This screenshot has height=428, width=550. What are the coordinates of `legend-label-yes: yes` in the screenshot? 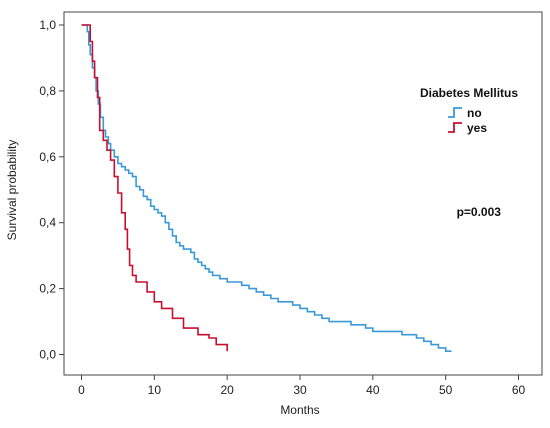 It's located at (477, 128).